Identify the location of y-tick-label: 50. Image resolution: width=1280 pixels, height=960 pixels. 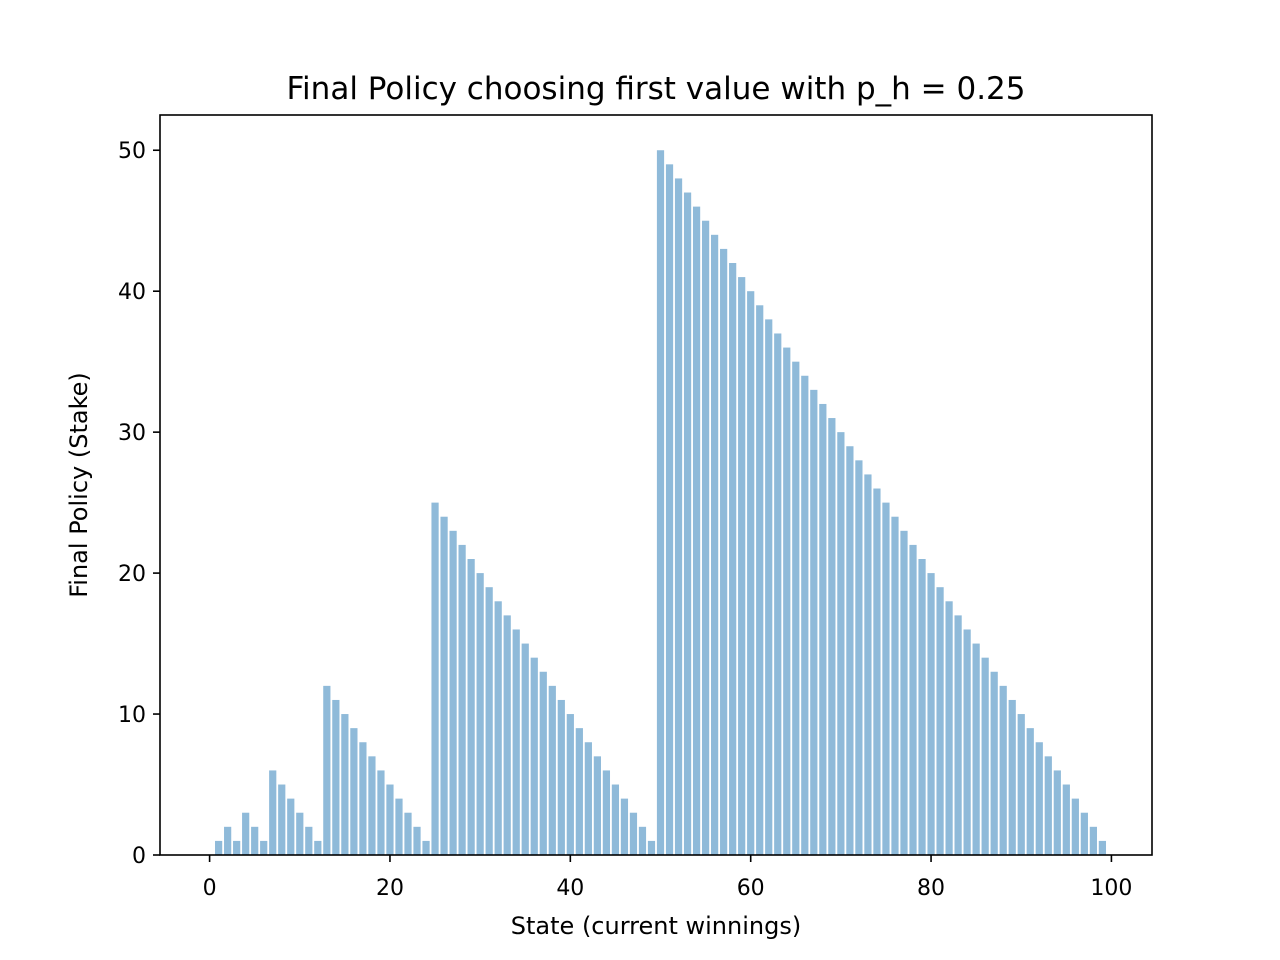
(132, 151).